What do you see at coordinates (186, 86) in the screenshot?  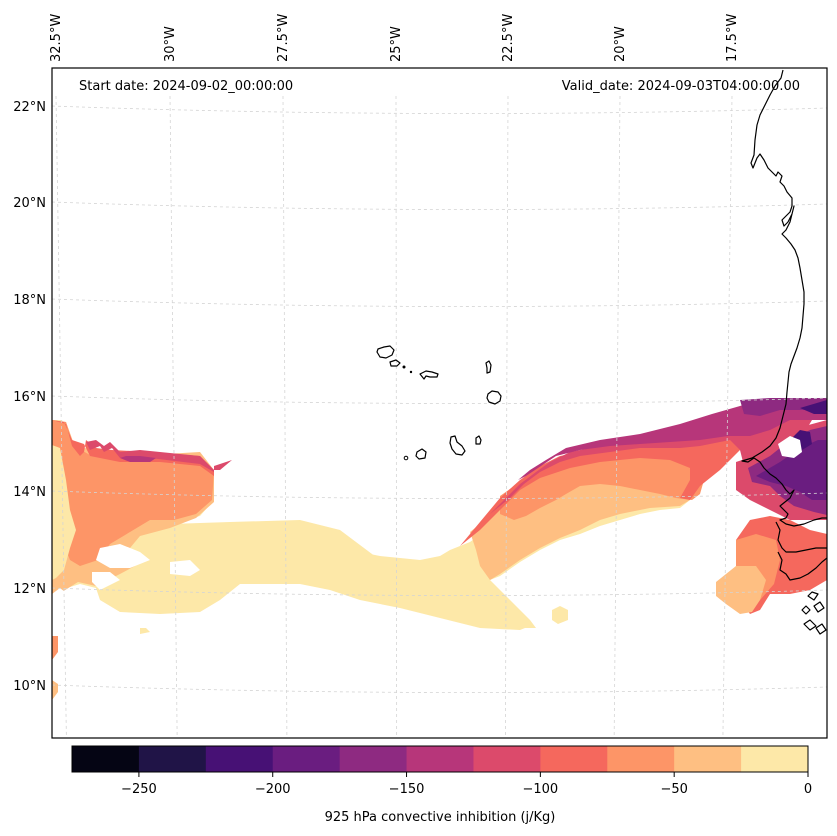 I see `start-date-label: Start date: 2024-09-02_00:00:00` at bounding box center [186, 86].